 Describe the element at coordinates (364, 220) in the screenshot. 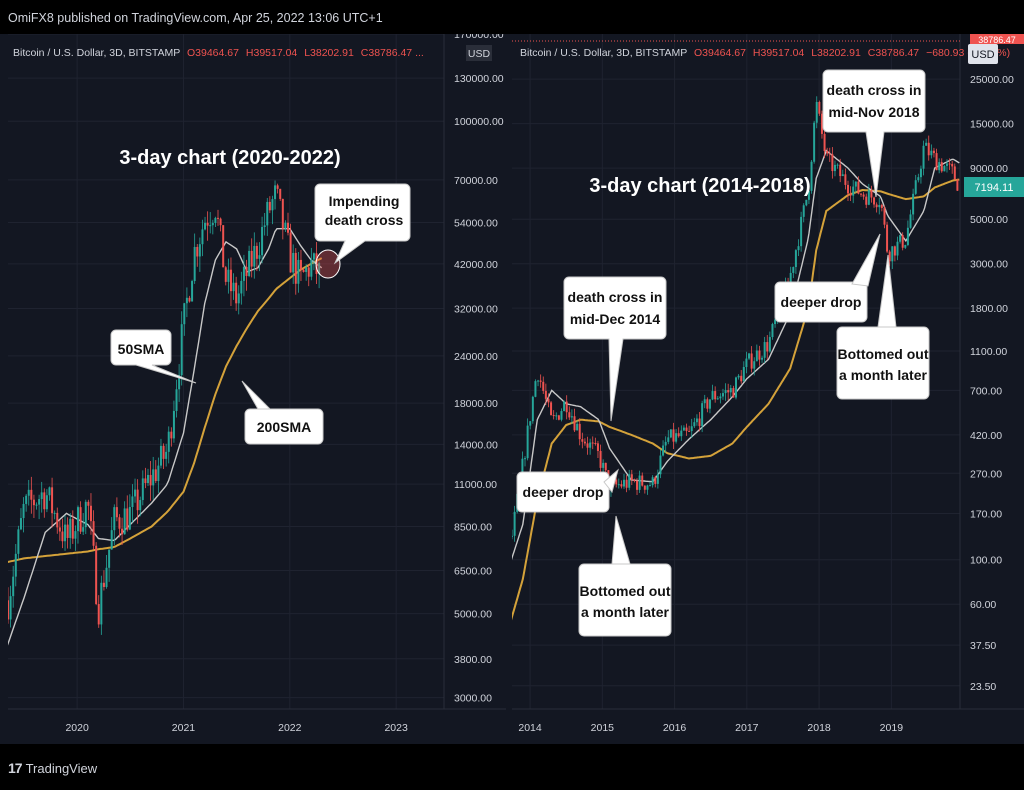

I see `svg-text: death cross` at that location.